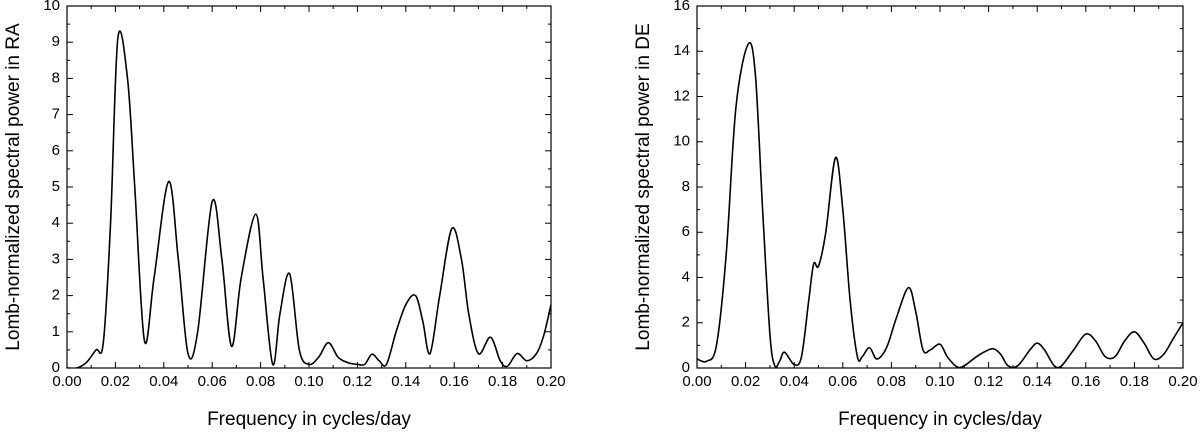 The width and height of the screenshot is (1200, 432). Describe the element at coordinates (56, 114) in the screenshot. I see `y-tick-label: 7` at that location.